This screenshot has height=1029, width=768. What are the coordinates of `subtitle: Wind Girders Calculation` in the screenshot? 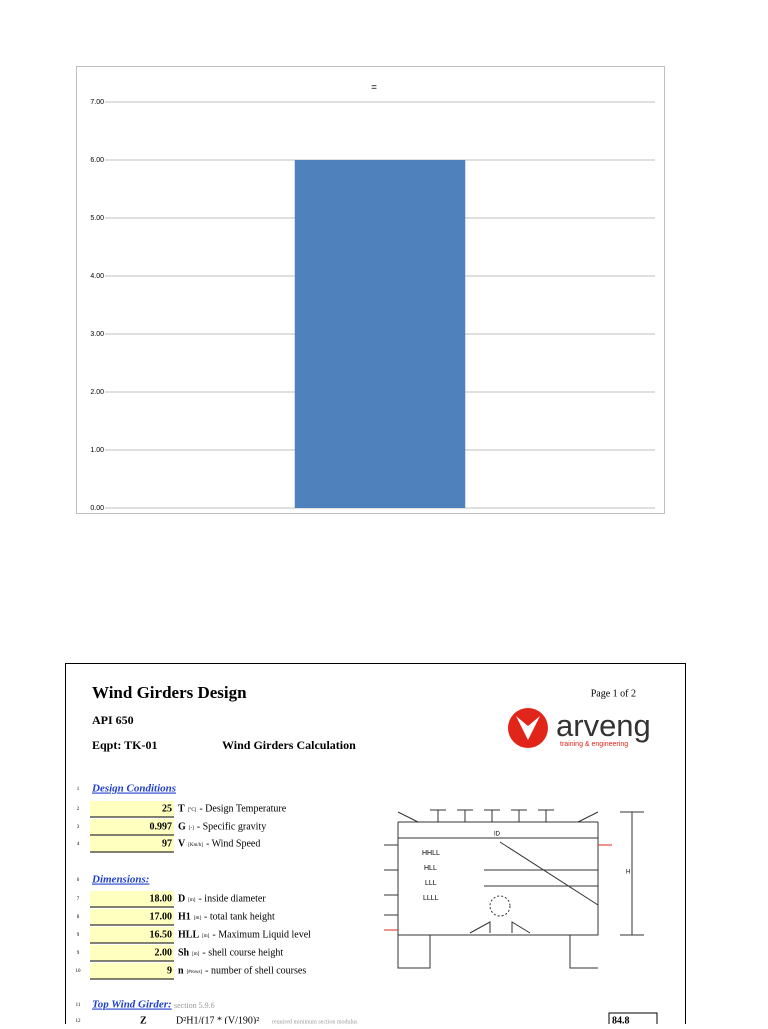 It's located at (289, 745).